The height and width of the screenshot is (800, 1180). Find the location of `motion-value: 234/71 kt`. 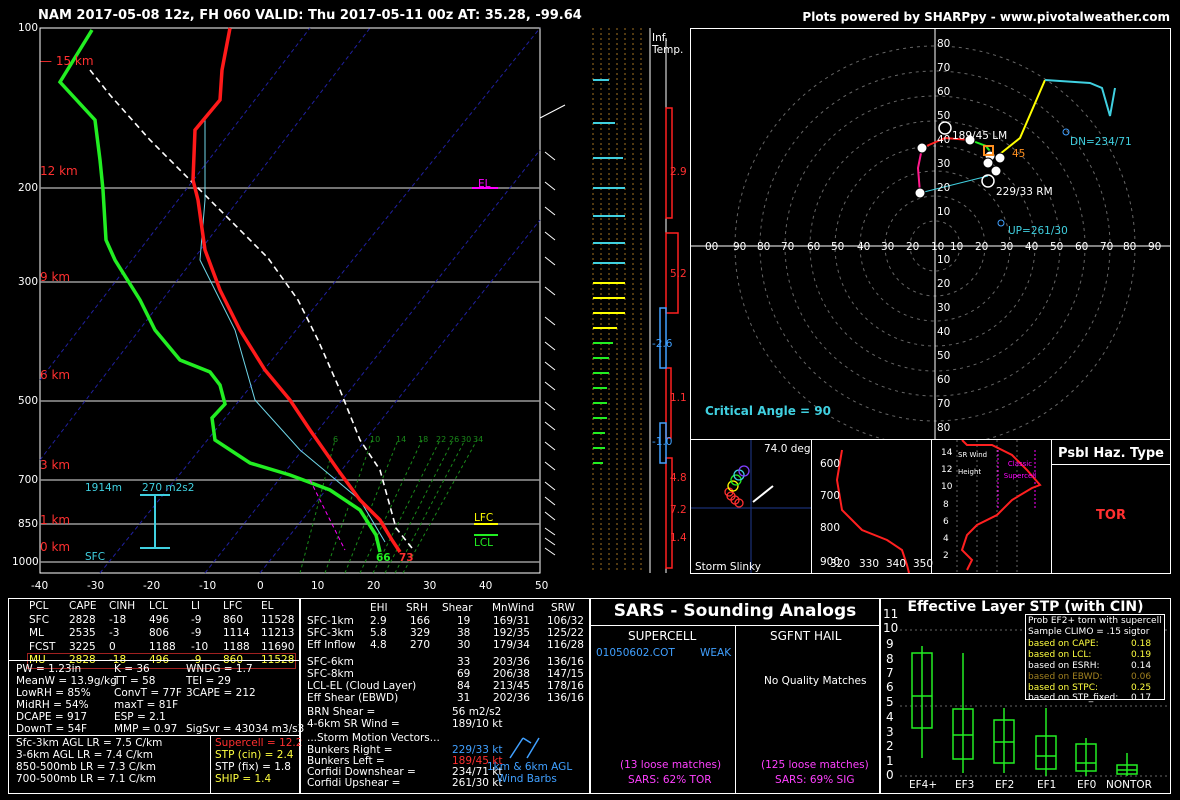

motion-value: 234/71 kt is located at coordinates (477, 772).